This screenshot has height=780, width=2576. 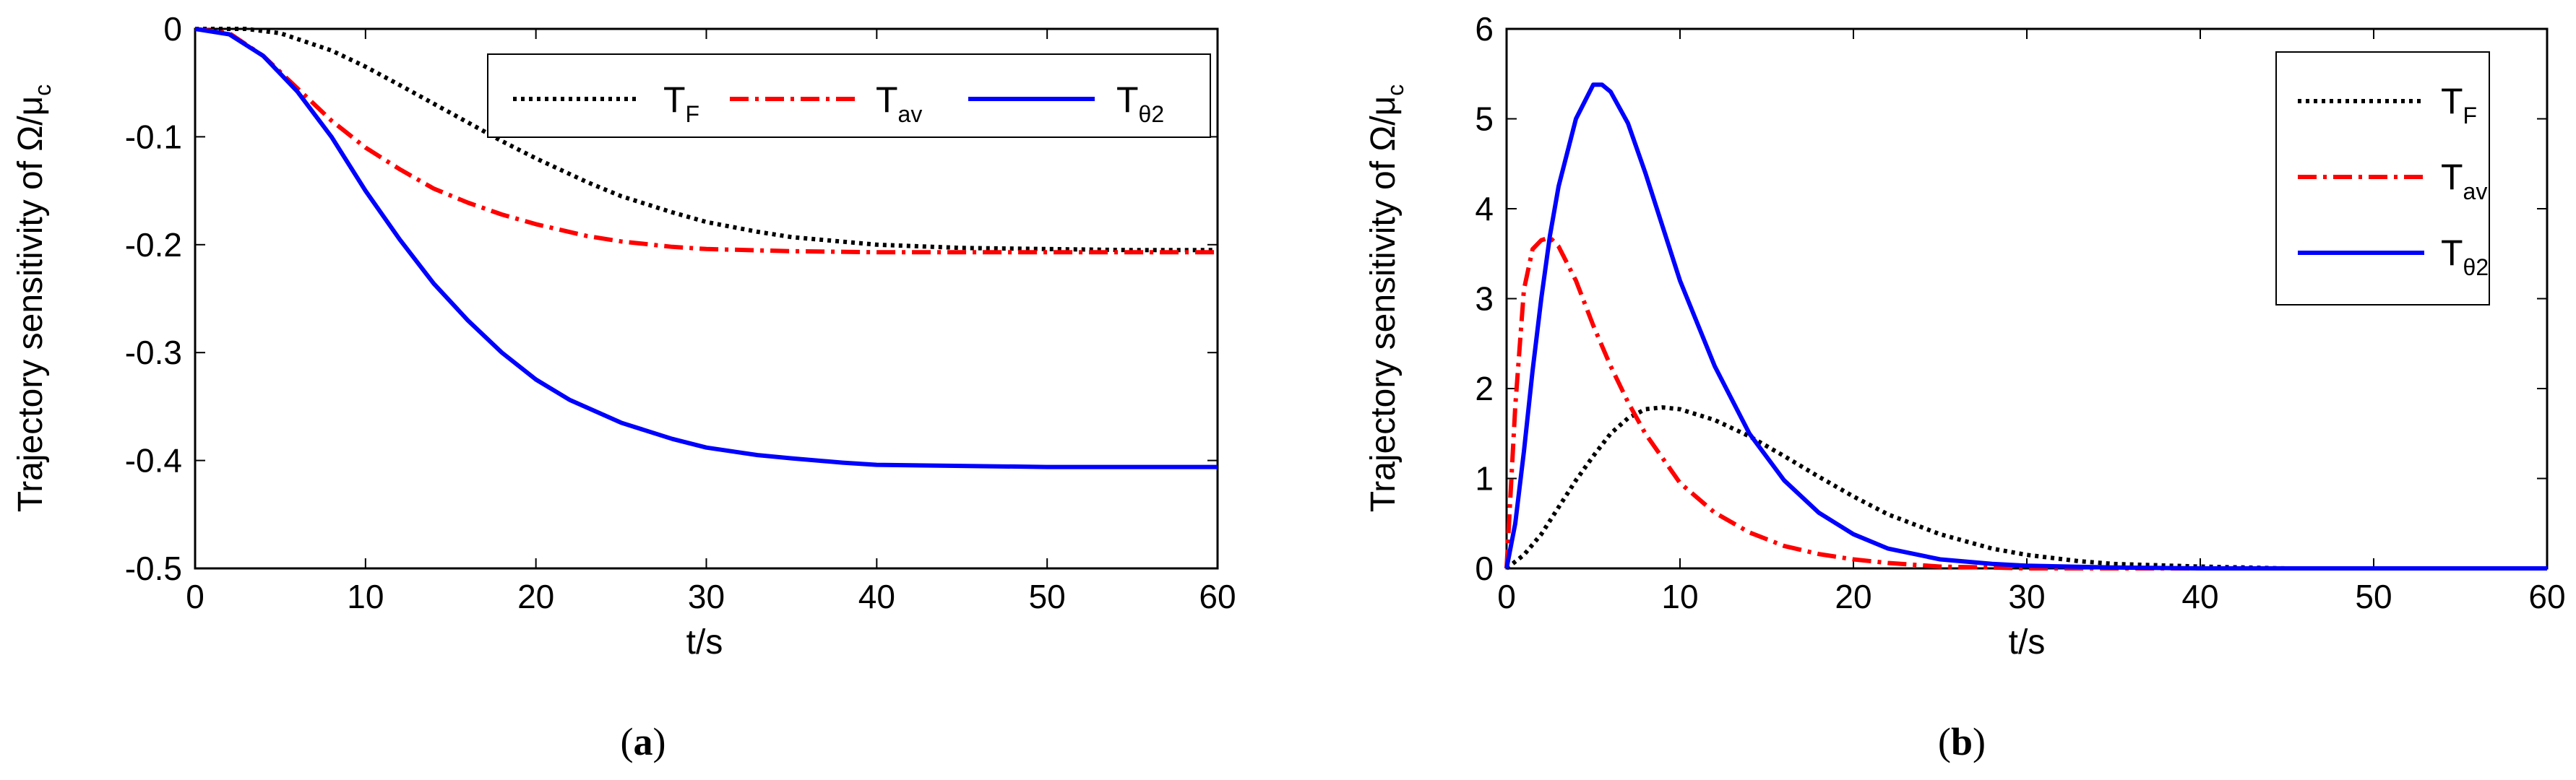 I want to click on panel-a-xlabel: t/s, so click(x=704, y=642).